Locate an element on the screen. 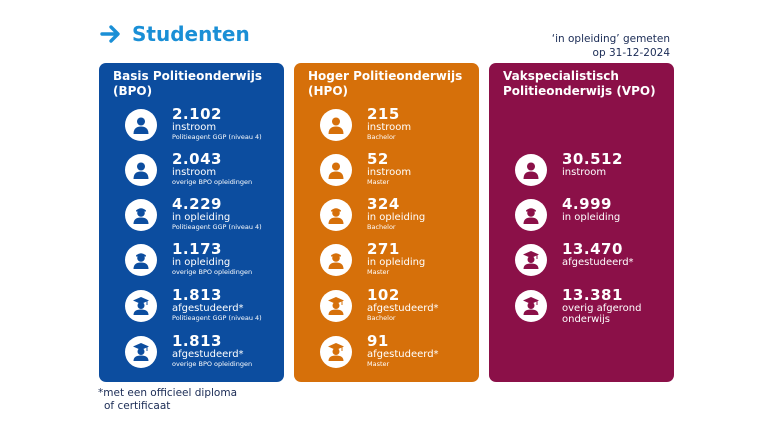 The image size is (768, 432). stat-item: 271 in opleiding Master is located at coordinates (372, 259).